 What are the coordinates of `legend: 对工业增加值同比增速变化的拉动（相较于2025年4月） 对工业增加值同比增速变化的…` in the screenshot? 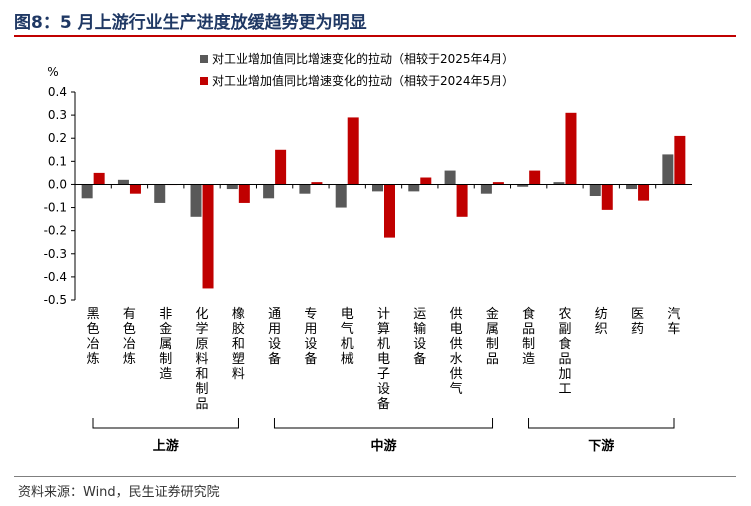 It's located at (357, 69).